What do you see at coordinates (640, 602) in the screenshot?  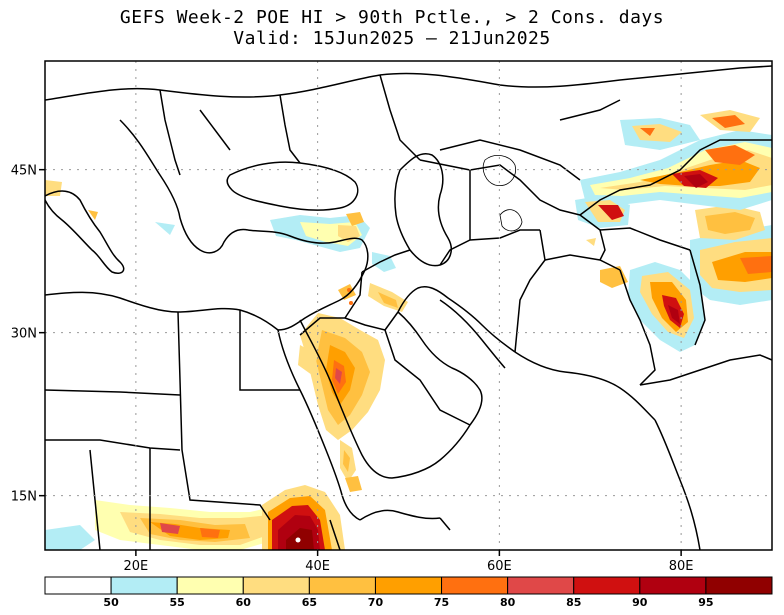 I see `colorbar-label: 90` at bounding box center [640, 602].